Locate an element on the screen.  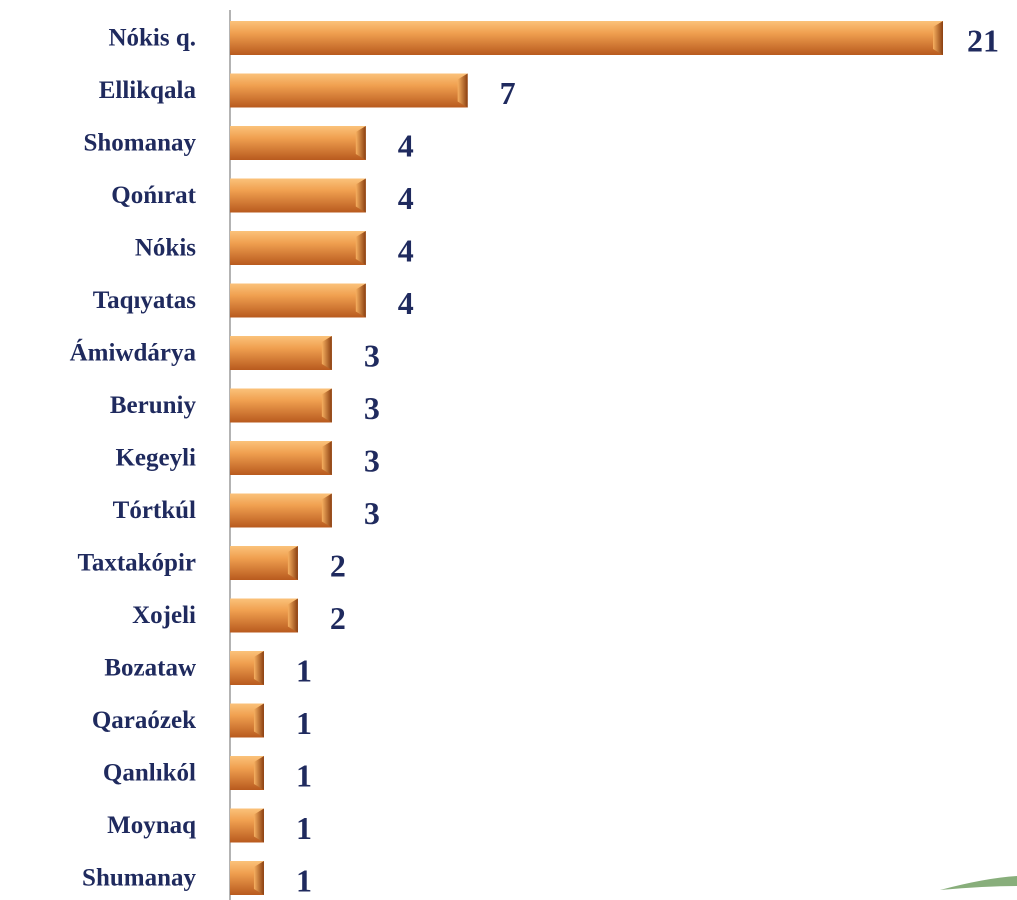
category-label: Qanlıkól is located at coordinates (149, 773).